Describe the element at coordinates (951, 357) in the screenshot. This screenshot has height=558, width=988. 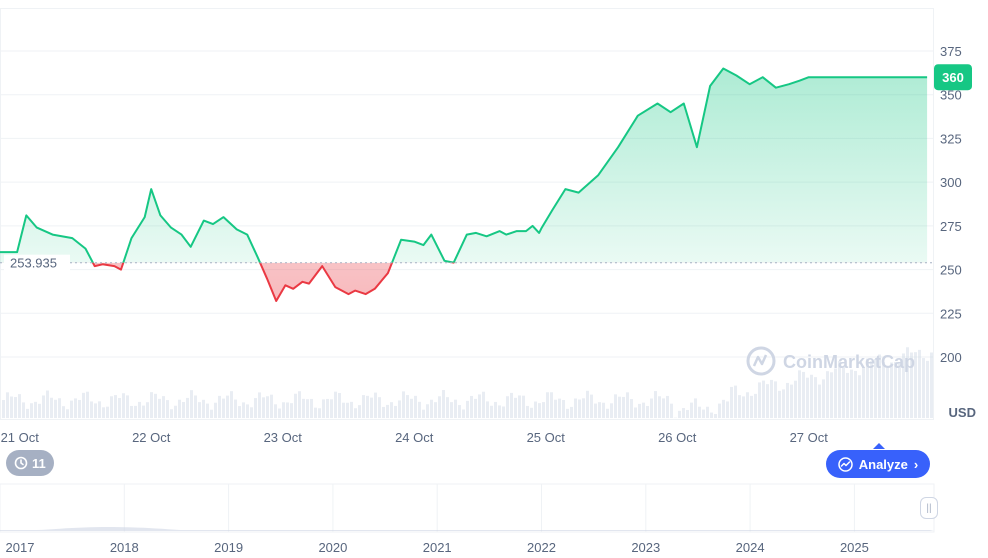
I see `y-tick-label: 200` at that location.